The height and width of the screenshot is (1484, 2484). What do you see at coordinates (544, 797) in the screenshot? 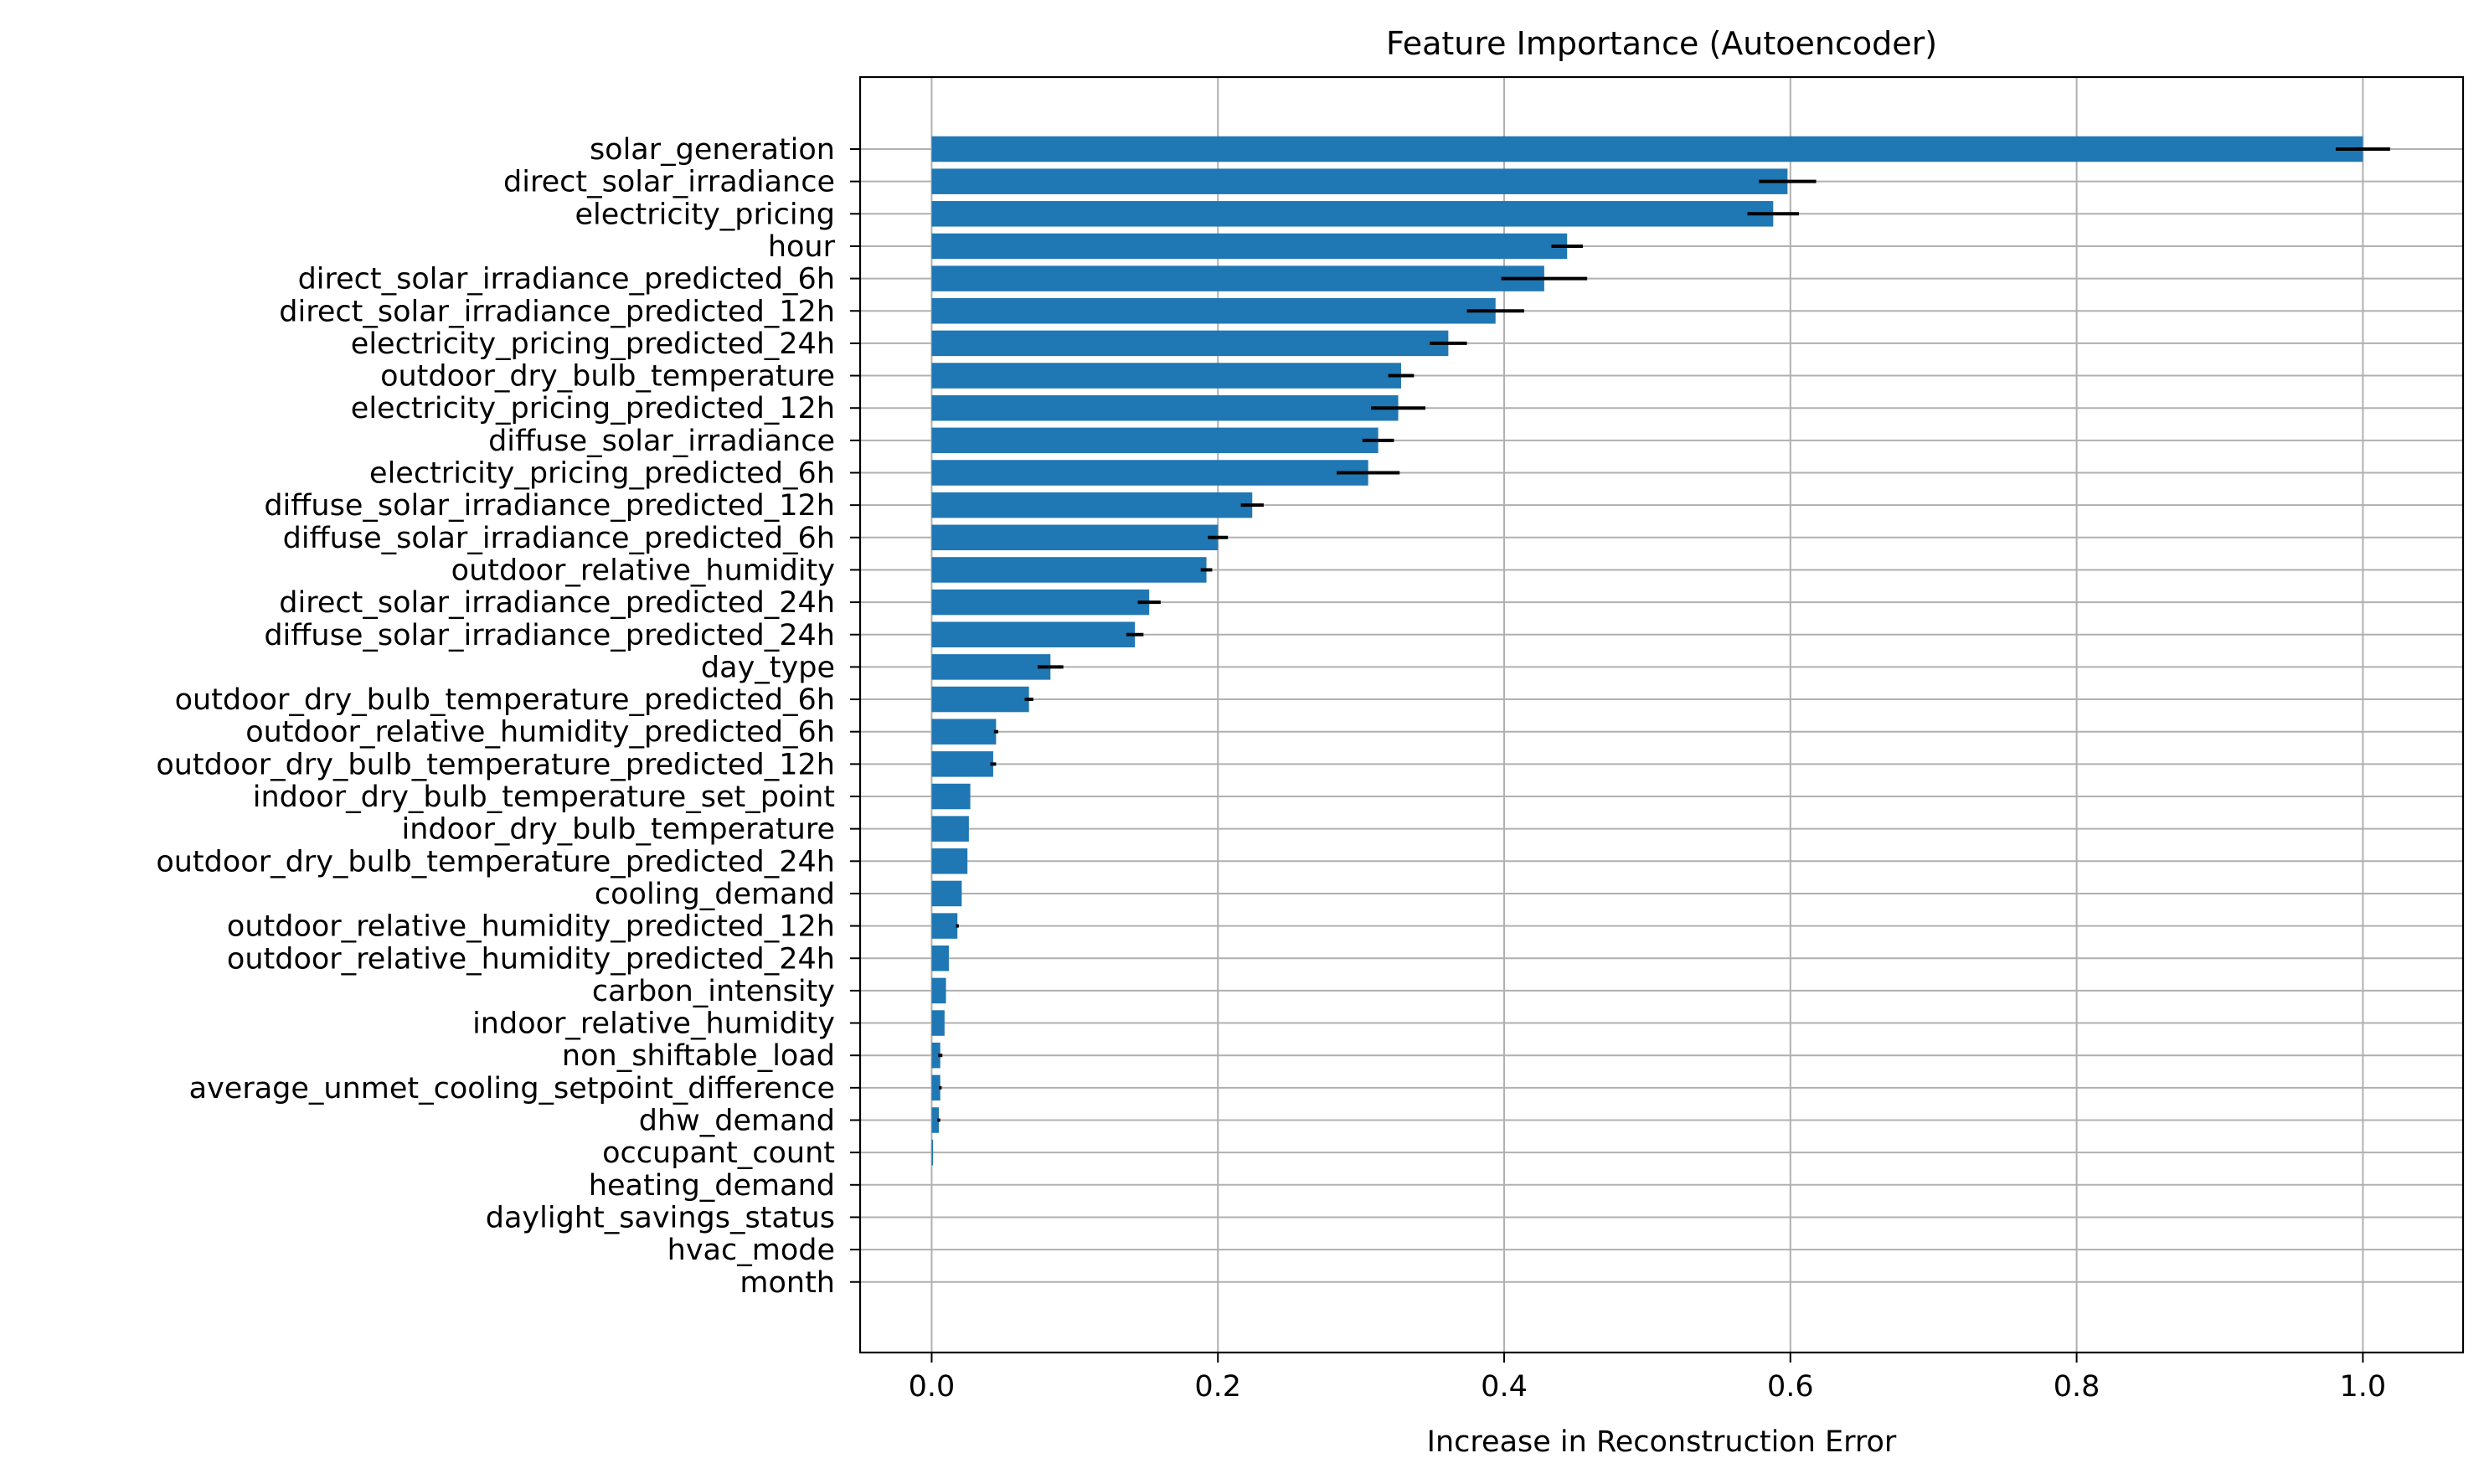
I see `y-tick-label: indoor_dry_bulb_temperature_set_point` at bounding box center [544, 797].